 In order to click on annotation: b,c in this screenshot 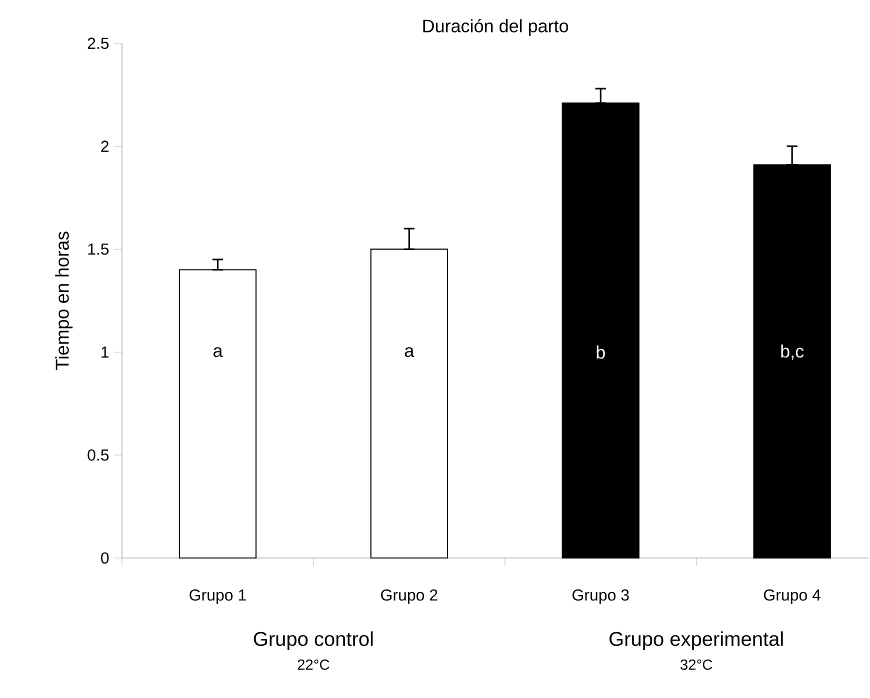, I will do `click(792, 352)`.